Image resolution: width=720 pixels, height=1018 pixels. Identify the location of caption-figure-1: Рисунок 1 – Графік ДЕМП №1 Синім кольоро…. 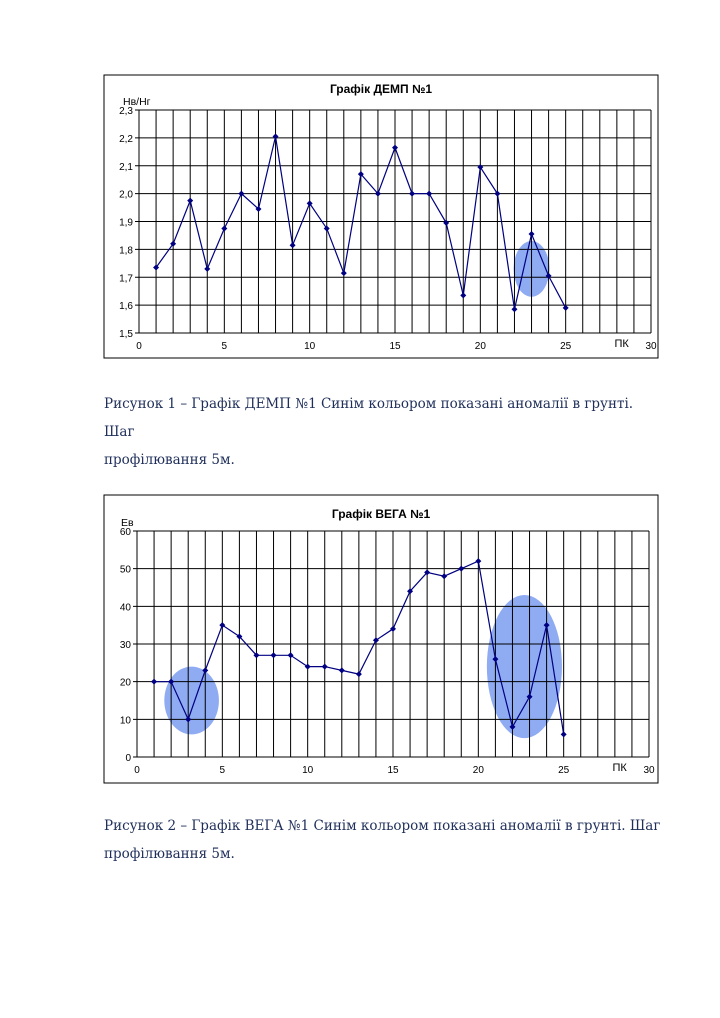
(384, 432).